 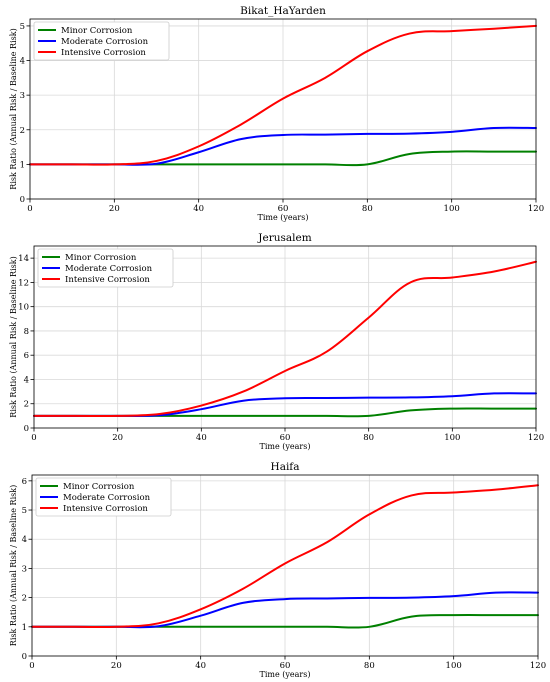 I want to click on y-tick-label: 10, so click(x=23, y=308).